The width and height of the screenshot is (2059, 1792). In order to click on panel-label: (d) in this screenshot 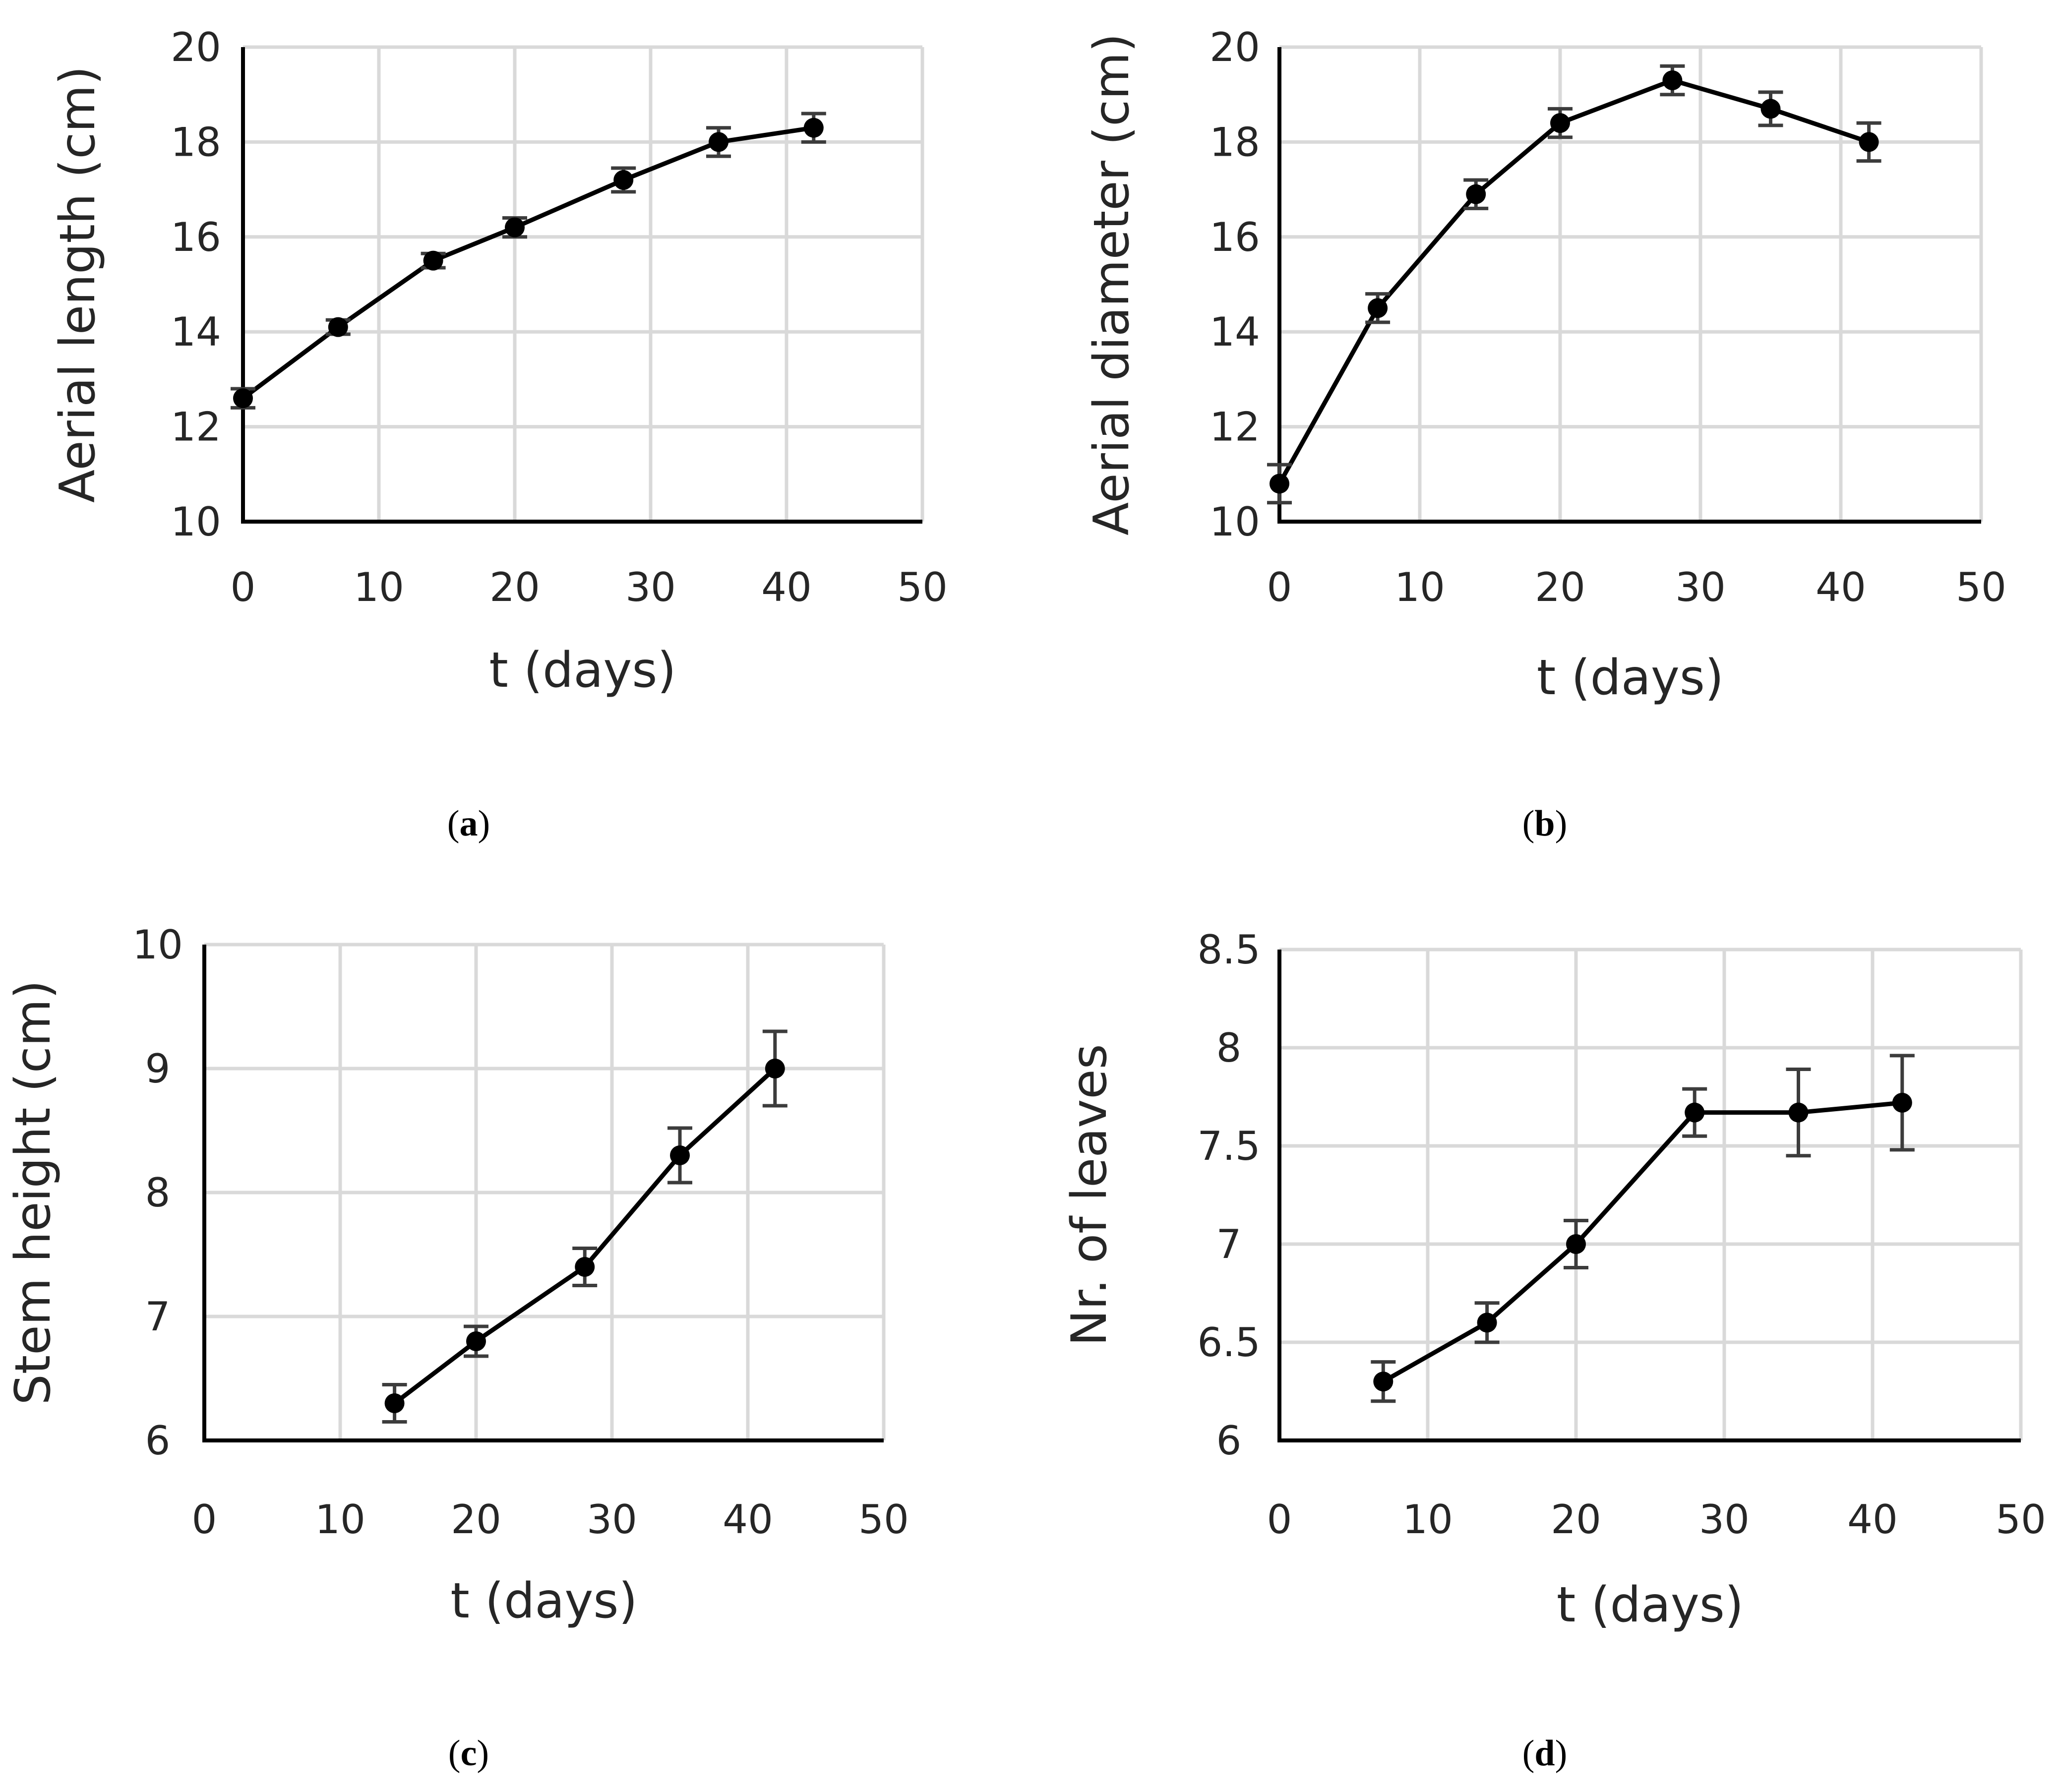, I will do `click(1544, 1754)`.